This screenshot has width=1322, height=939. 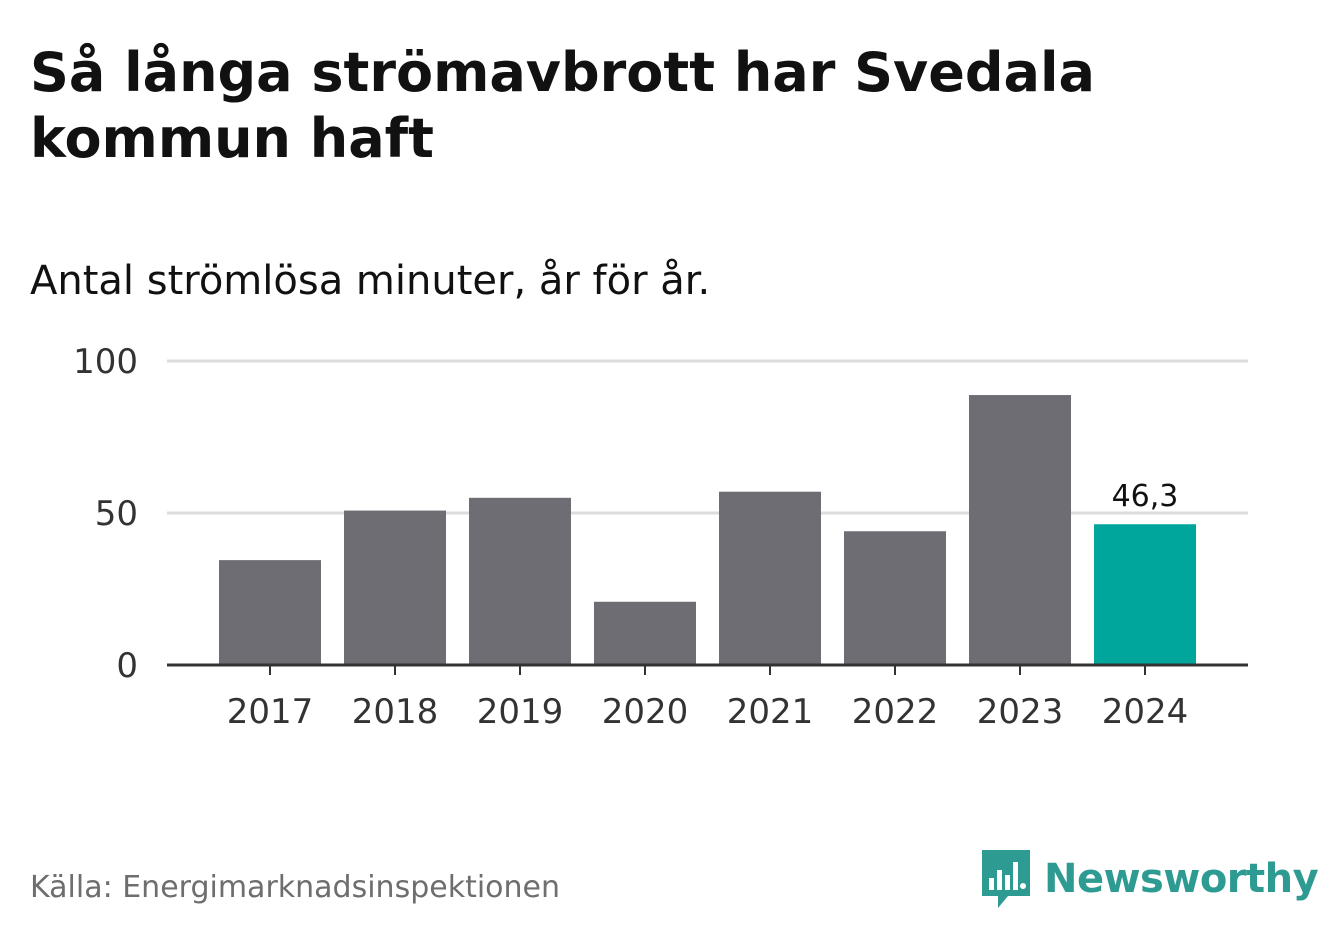 I want to click on bar-2019, so click(x=520, y=581).